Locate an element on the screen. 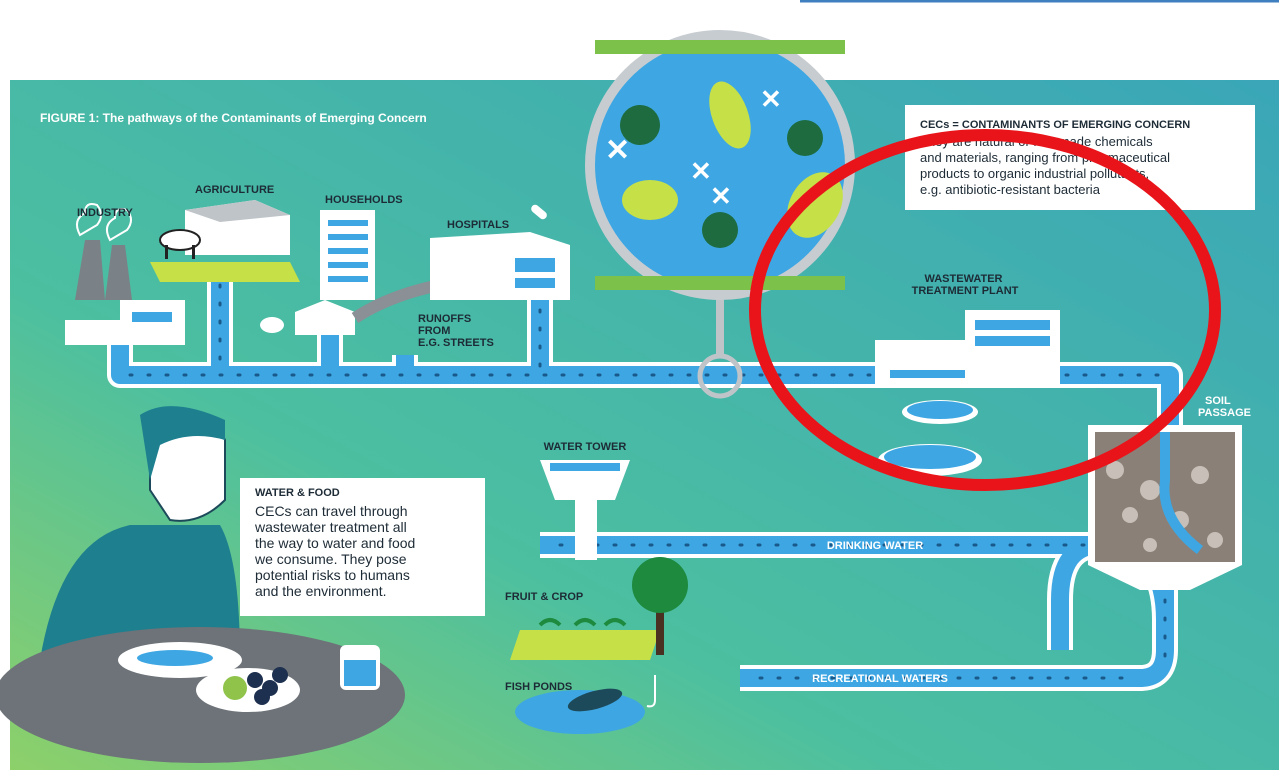 The width and height of the screenshot is (1279, 776). label-hospitals: HOSPITALS is located at coordinates (478, 225).